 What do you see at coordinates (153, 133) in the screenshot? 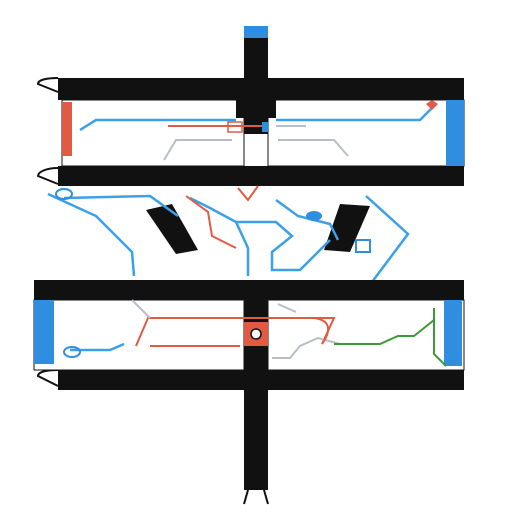
I see `upper-left-panel` at bounding box center [153, 133].